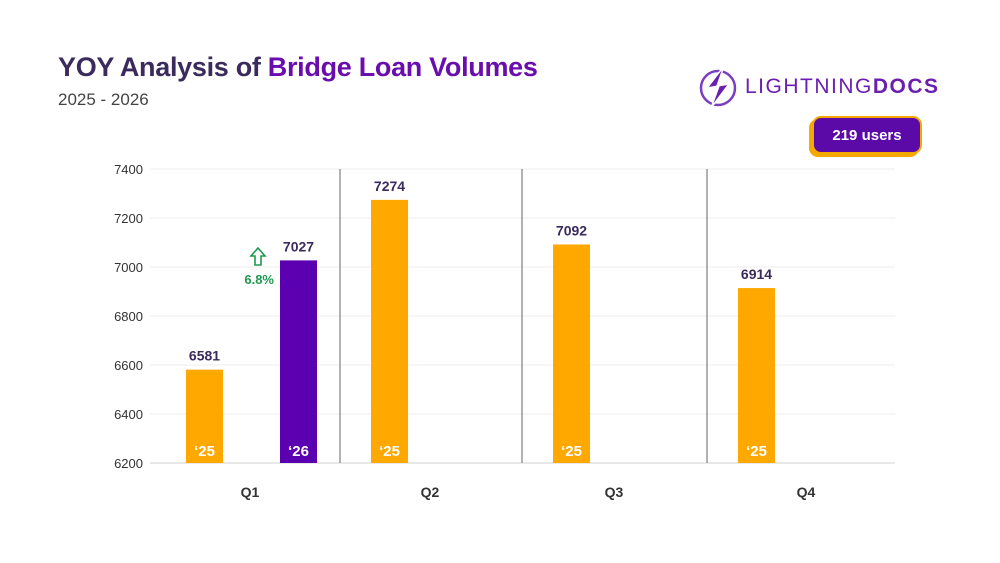 The height and width of the screenshot is (563, 1000). What do you see at coordinates (259, 279) in the screenshot?
I see `growth-percentage: 6.8%` at bounding box center [259, 279].